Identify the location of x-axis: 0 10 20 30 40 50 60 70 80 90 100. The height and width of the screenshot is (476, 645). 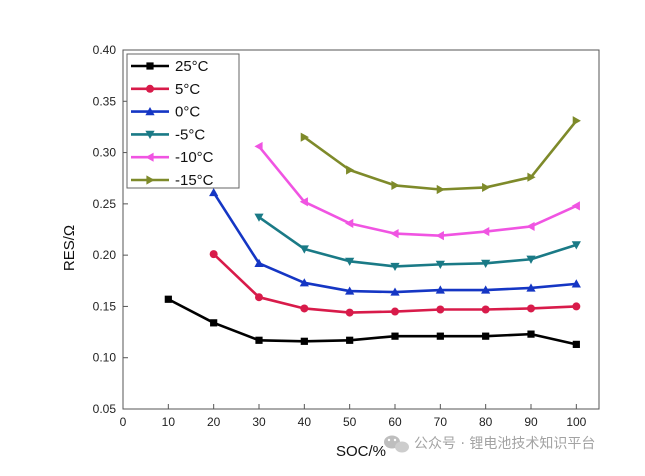
(353, 416).